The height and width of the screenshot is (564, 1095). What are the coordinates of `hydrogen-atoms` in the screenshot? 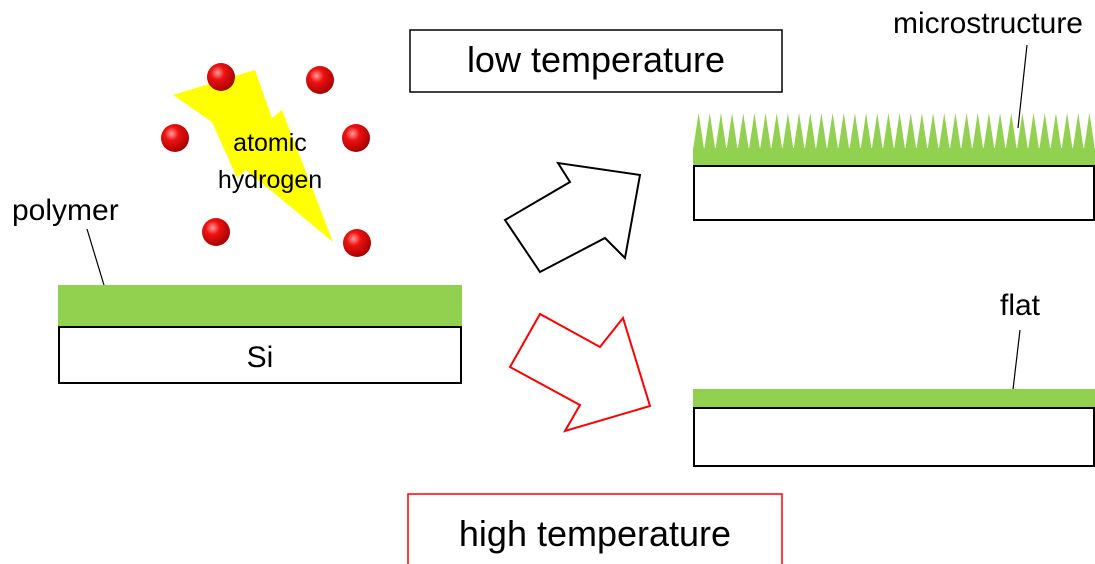 It's located at (266, 160).